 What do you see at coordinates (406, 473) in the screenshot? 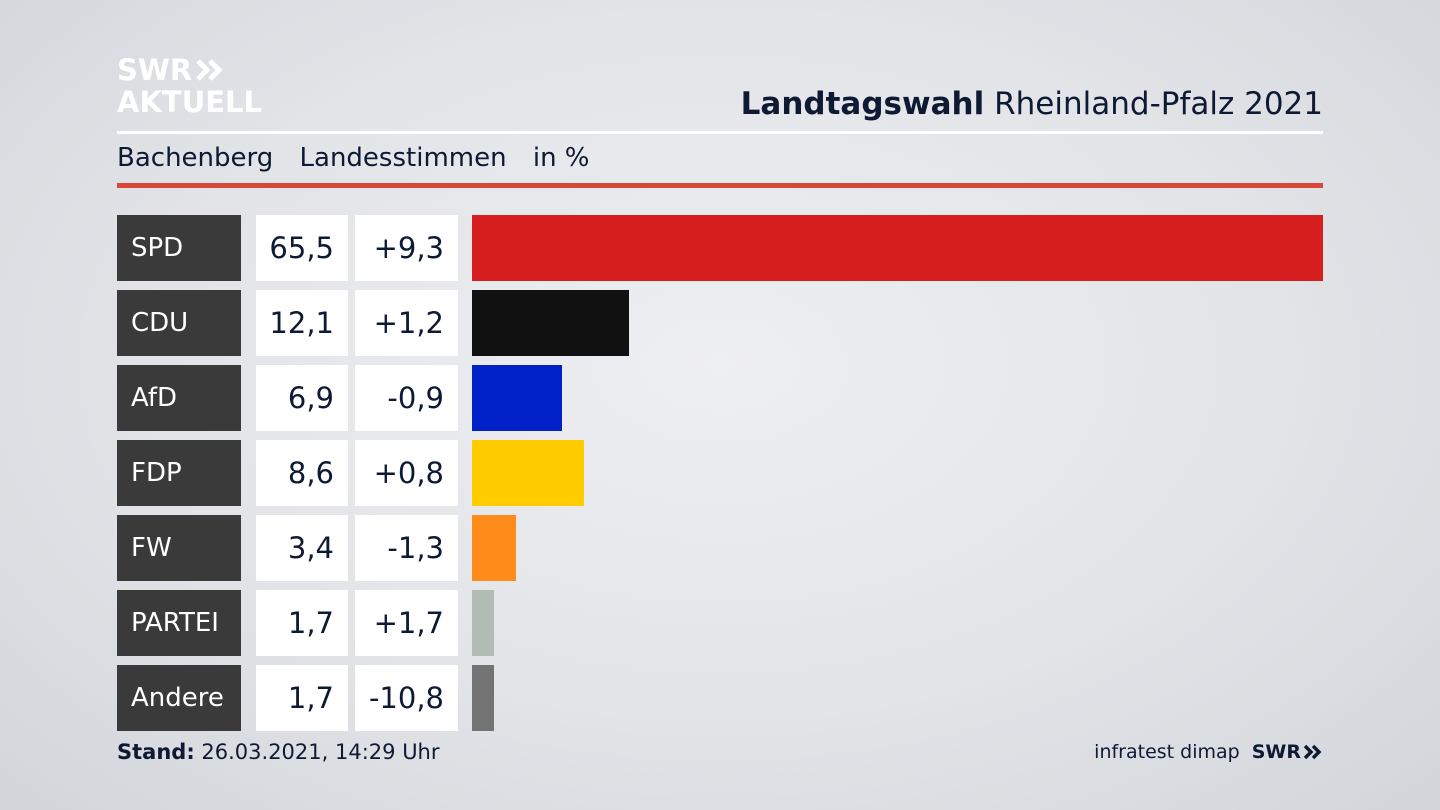
I see `diff-label: +0,8` at bounding box center [406, 473].